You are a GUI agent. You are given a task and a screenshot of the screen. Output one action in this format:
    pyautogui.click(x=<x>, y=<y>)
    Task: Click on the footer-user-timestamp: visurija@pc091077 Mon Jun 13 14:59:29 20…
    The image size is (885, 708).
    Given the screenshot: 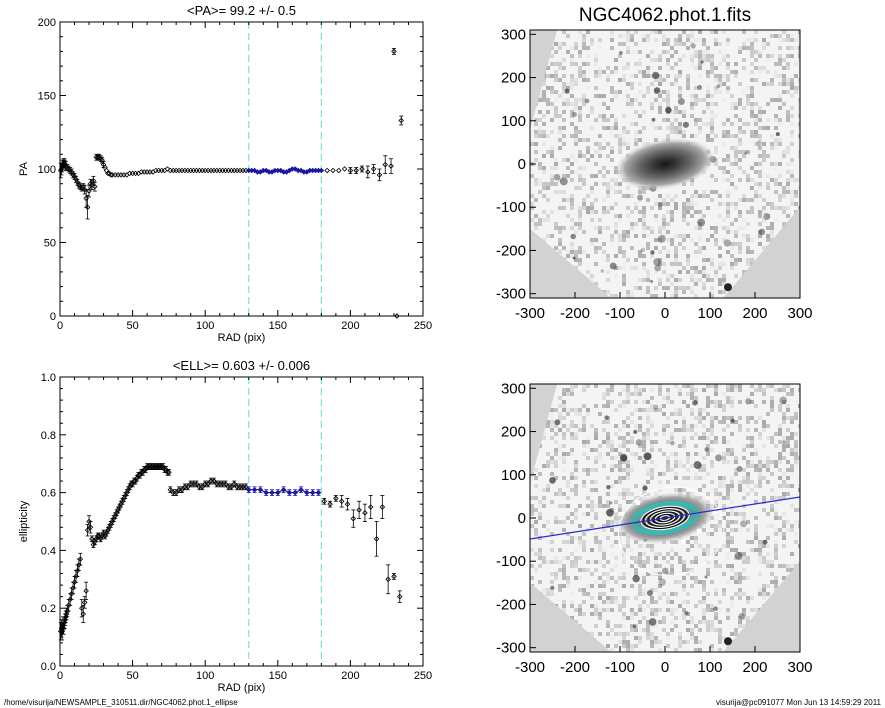 What is the action you would take?
    pyautogui.click(x=798, y=702)
    